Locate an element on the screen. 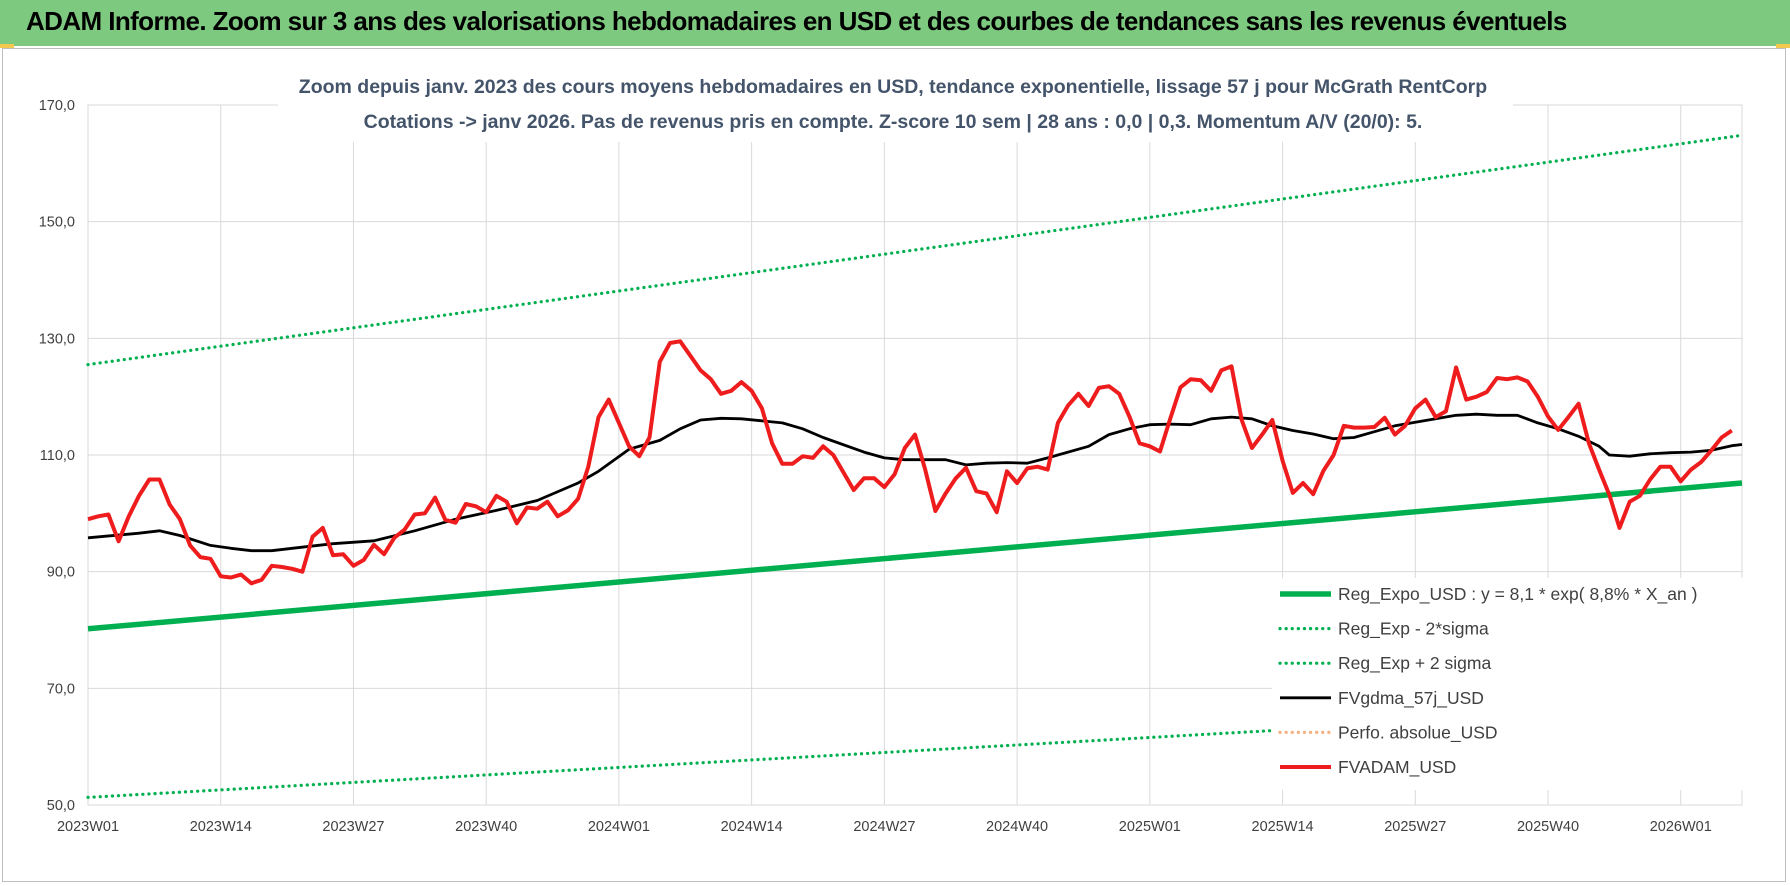 Image resolution: width=1790 pixels, height=886 pixels. y-tick-label: 150,0 is located at coordinates (57, 223).